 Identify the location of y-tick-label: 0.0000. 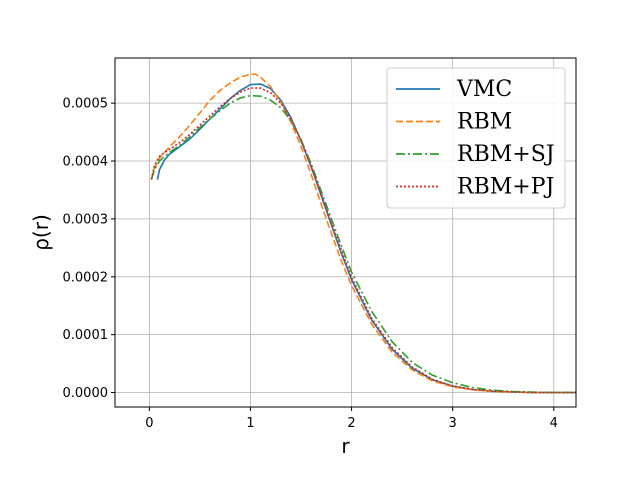
(86, 393).